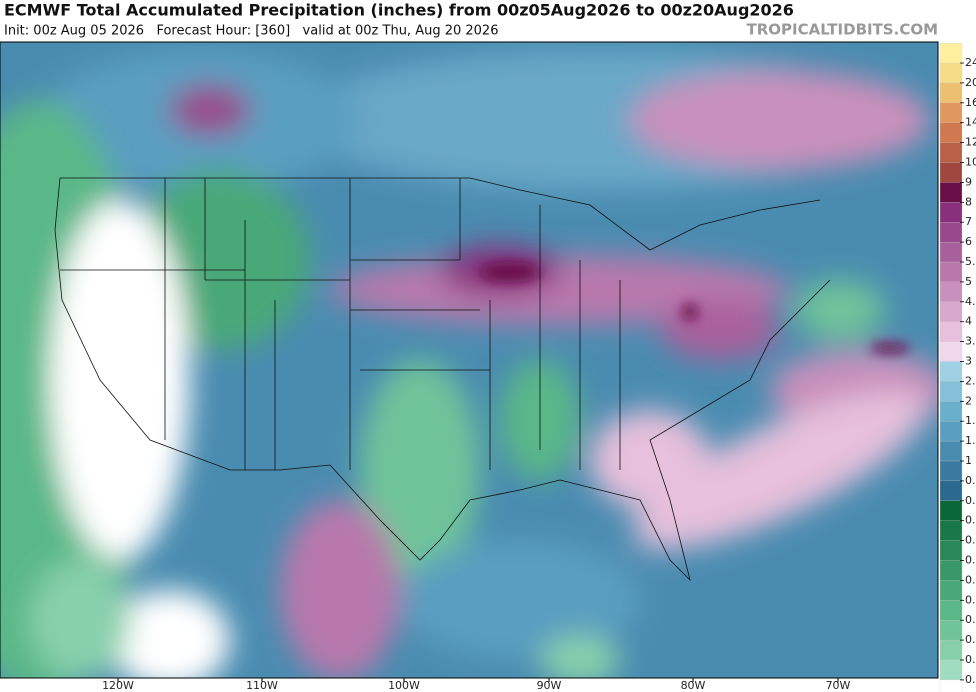 This screenshot has height=692, width=976. I want to click on colorbar-label: 4., so click(970, 301).